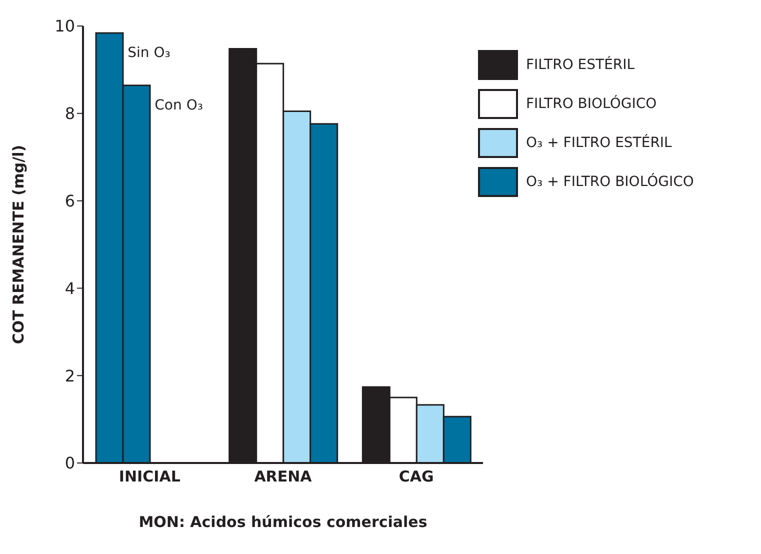 This screenshot has height=554, width=761. Describe the element at coordinates (149, 477) in the screenshot. I see `x-tick-label: INICIAL` at that location.